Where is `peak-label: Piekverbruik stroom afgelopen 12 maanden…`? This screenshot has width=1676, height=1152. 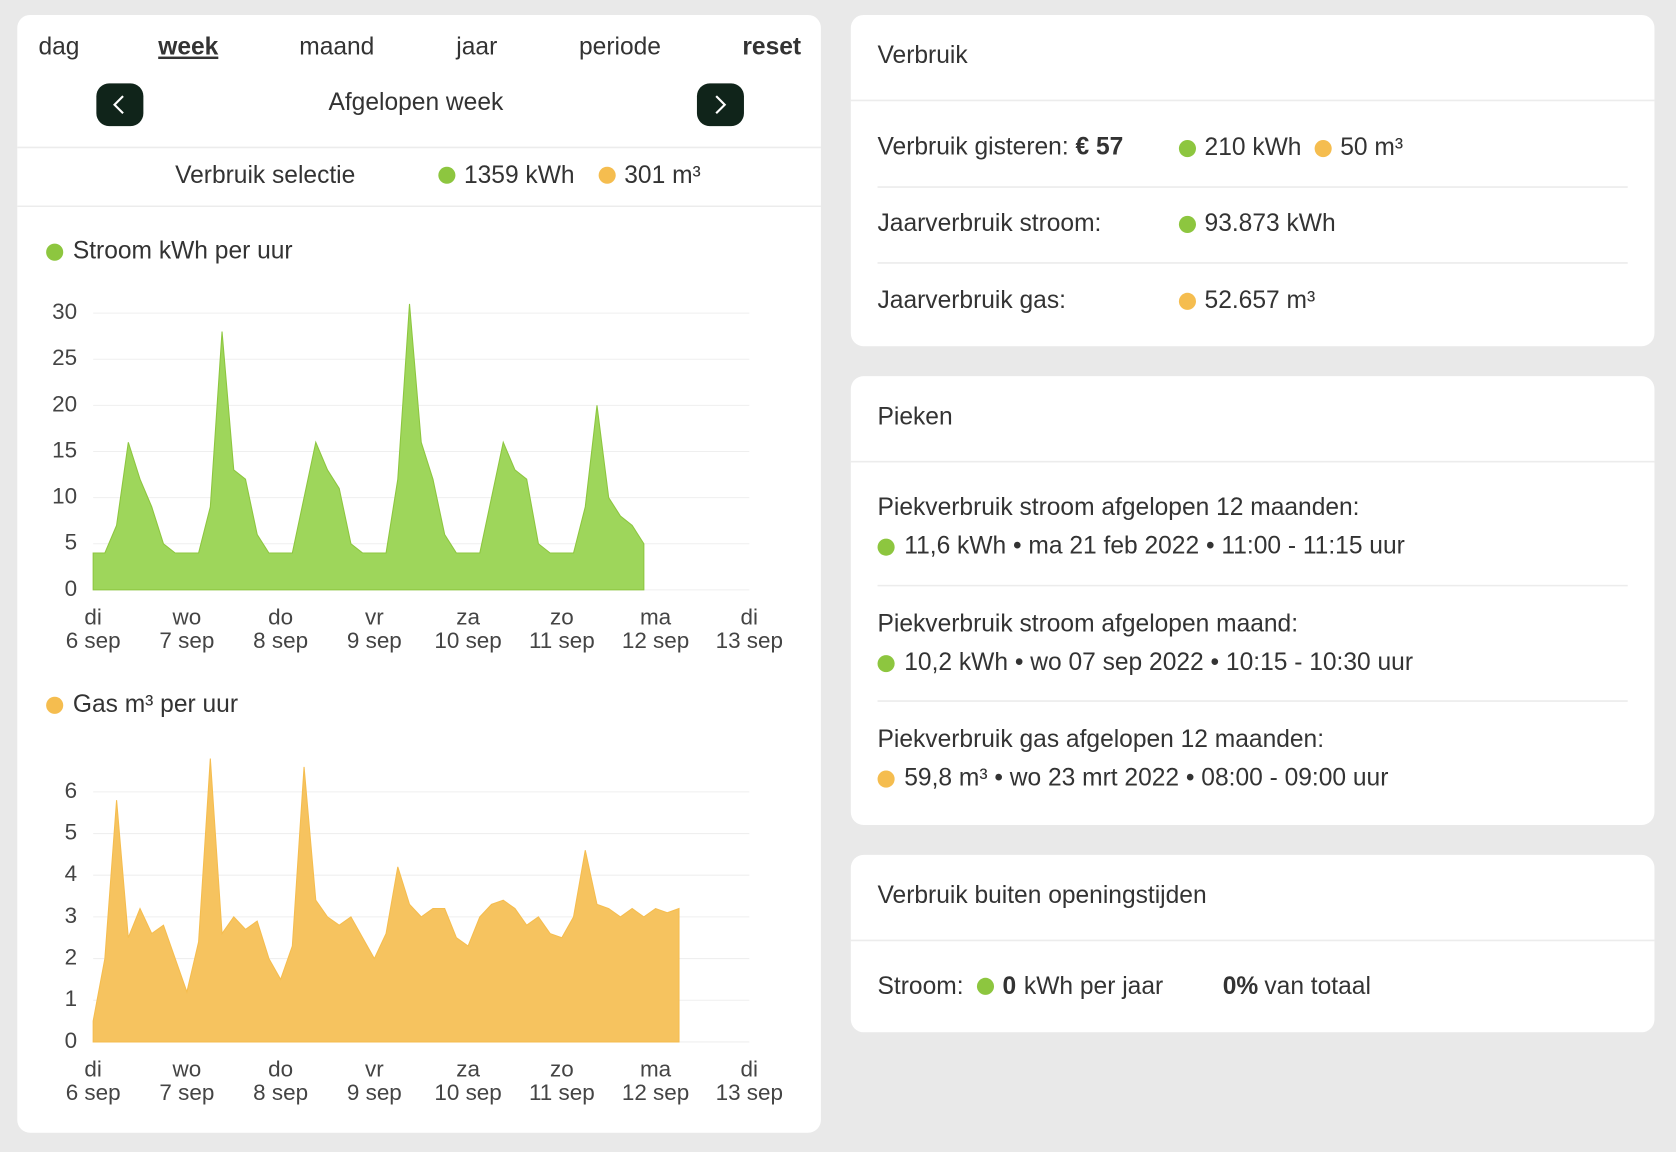 peak-label: Piekverbruik stroom afgelopen 12 maanden… is located at coordinates (1119, 507).